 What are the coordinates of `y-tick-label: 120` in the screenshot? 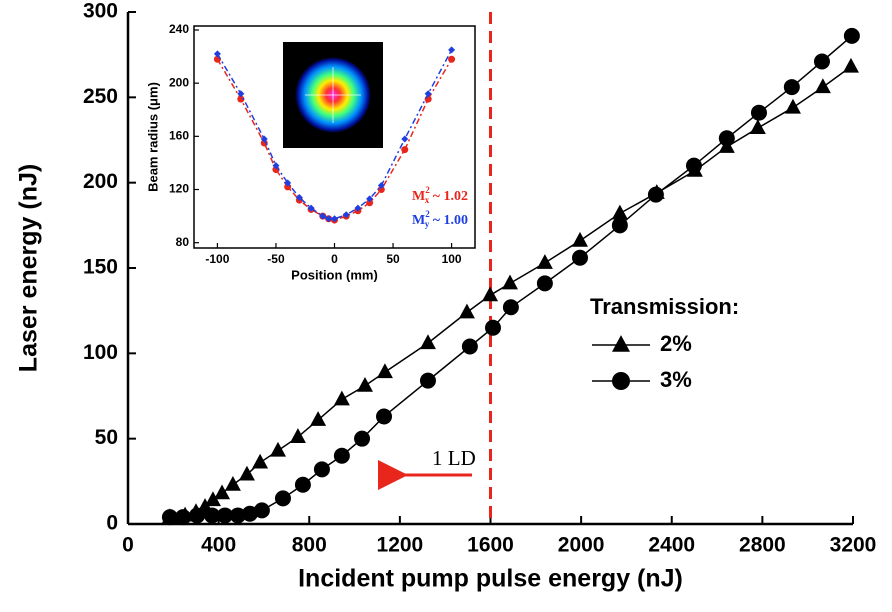 It's located at (179, 189).